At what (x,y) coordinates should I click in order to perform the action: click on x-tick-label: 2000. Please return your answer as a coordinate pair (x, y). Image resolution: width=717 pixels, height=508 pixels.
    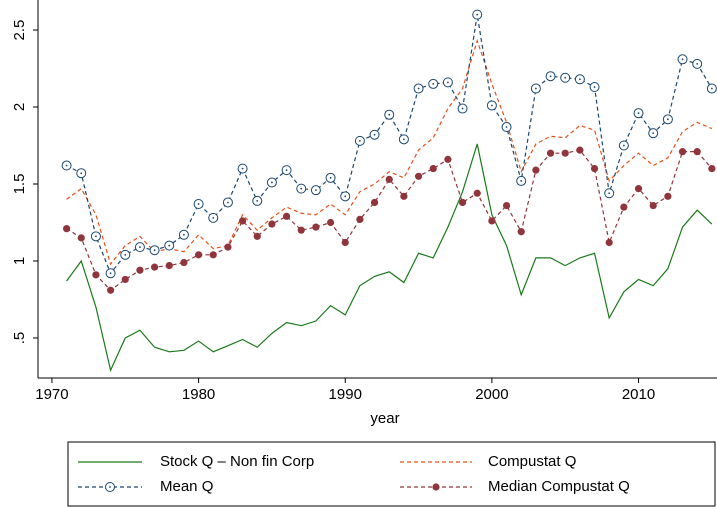
    Looking at the image, I should click on (491, 394).